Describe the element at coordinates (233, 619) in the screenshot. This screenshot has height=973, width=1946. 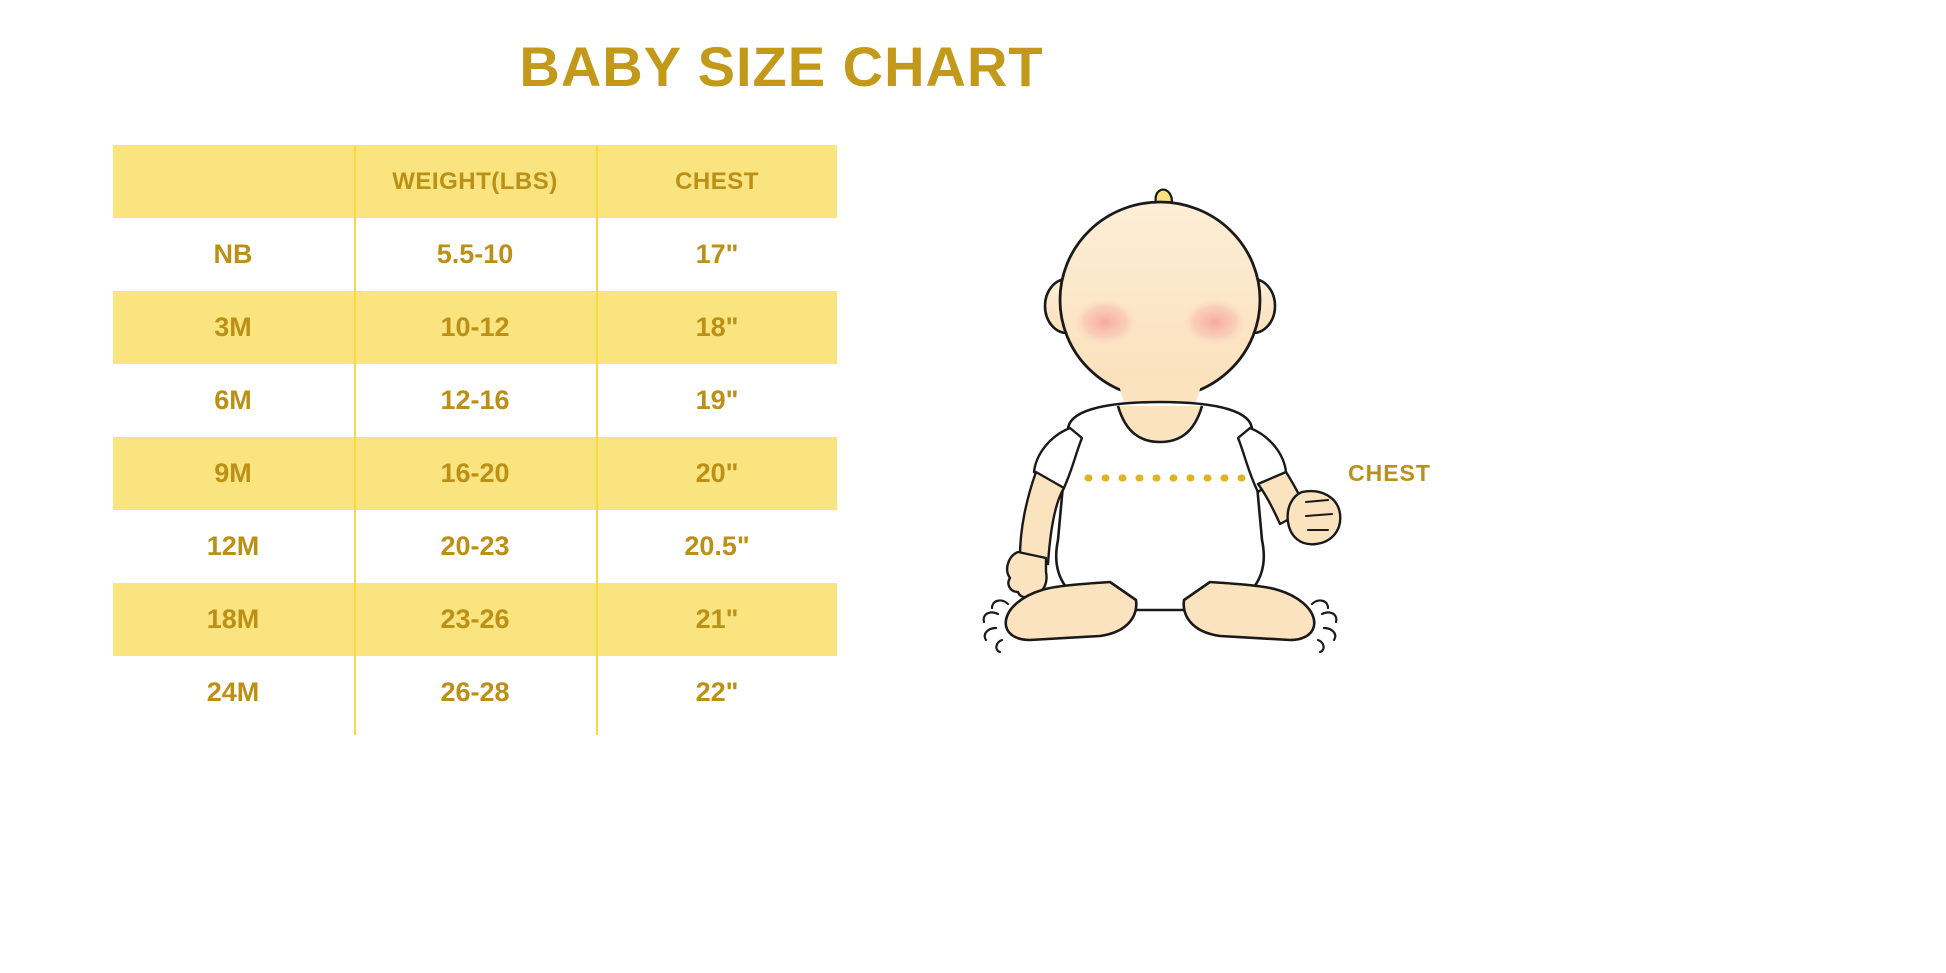
I see `cell-size: 18M` at that location.